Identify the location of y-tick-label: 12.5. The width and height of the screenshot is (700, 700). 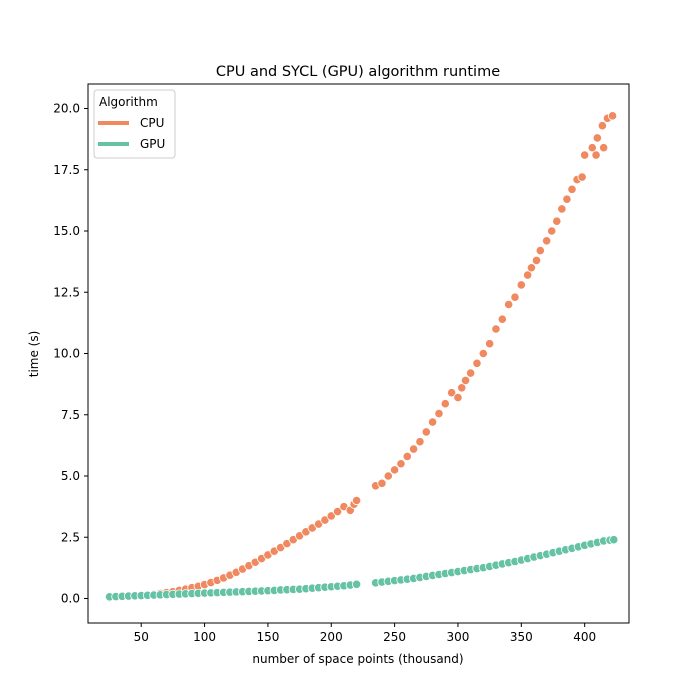
(66, 292).